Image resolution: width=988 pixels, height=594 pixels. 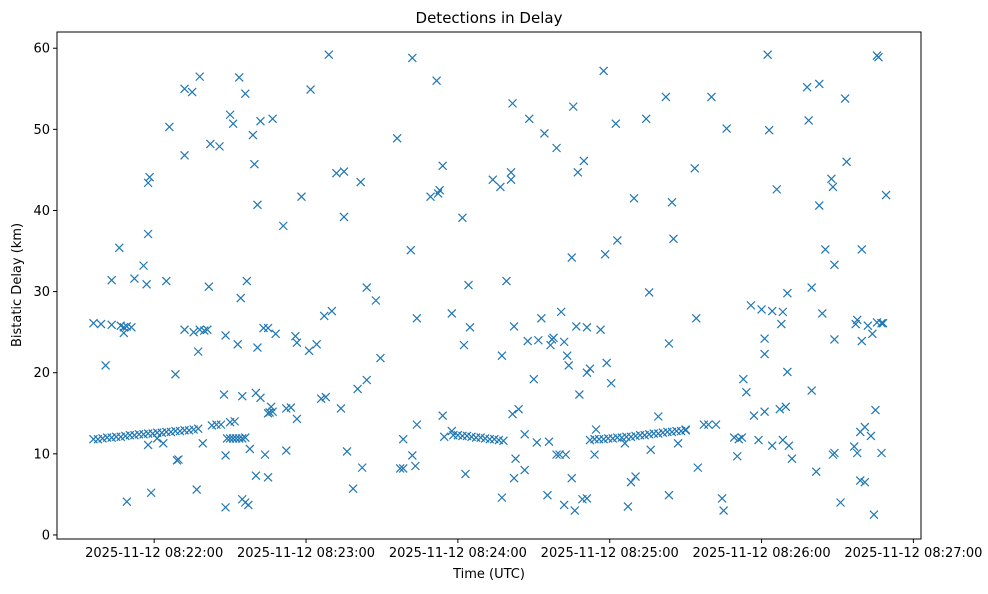 I want to click on x-tick-label: 2025-11-12 08:26:00, so click(x=762, y=553).